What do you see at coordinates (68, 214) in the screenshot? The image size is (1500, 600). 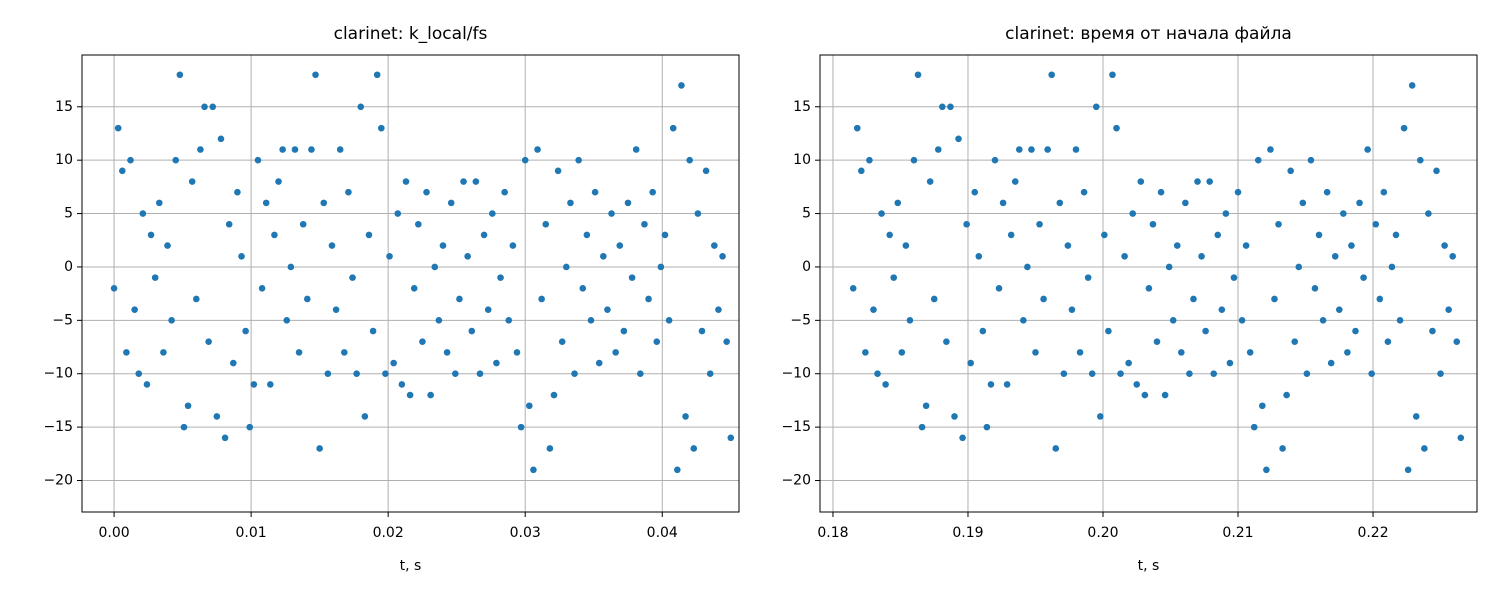 I see `y-tick-label: 5` at bounding box center [68, 214].